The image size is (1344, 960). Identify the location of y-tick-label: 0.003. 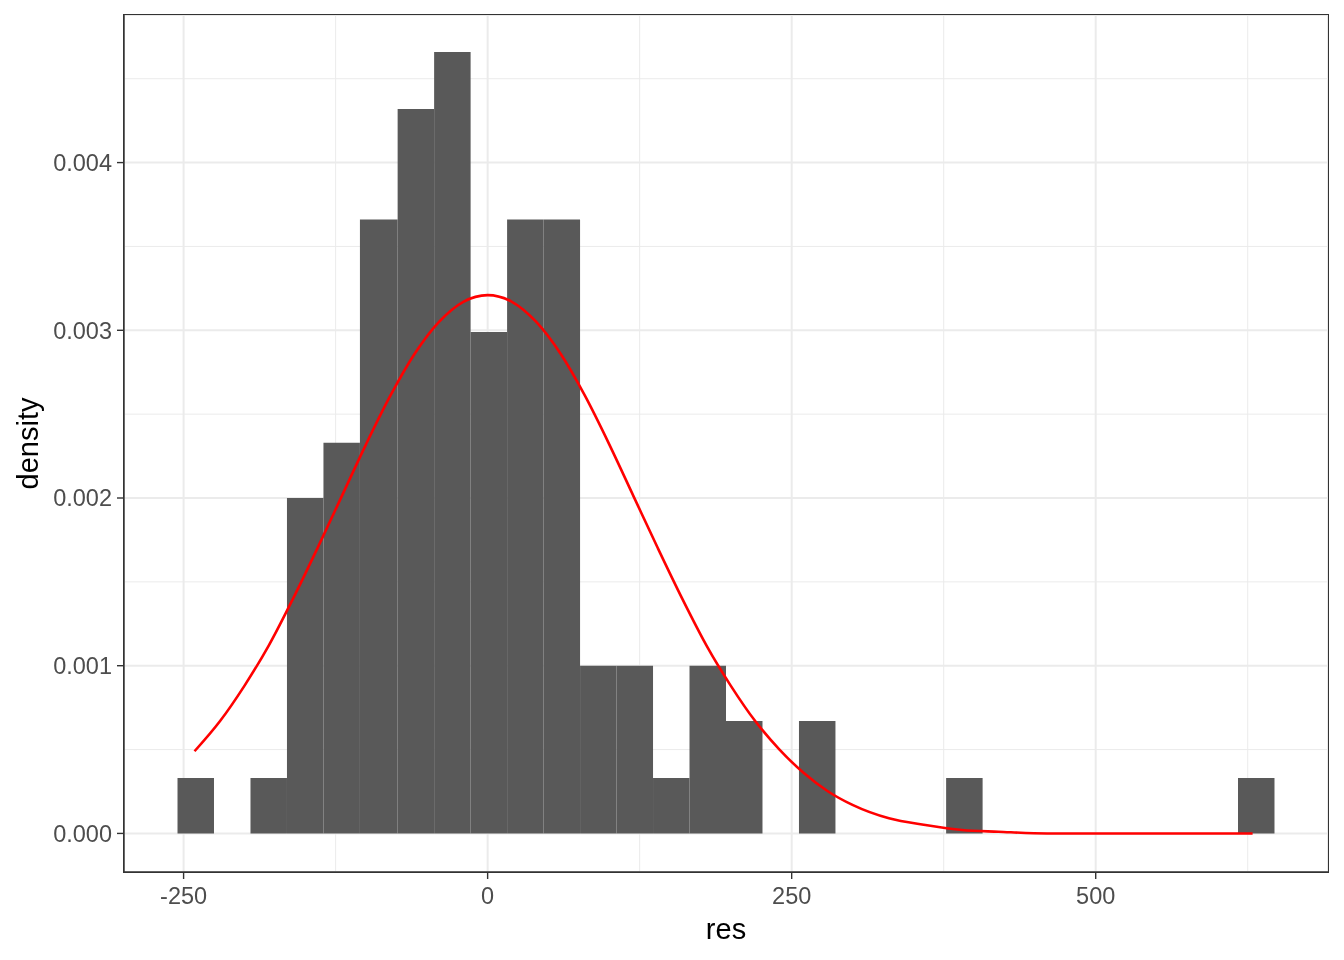
(82, 330).